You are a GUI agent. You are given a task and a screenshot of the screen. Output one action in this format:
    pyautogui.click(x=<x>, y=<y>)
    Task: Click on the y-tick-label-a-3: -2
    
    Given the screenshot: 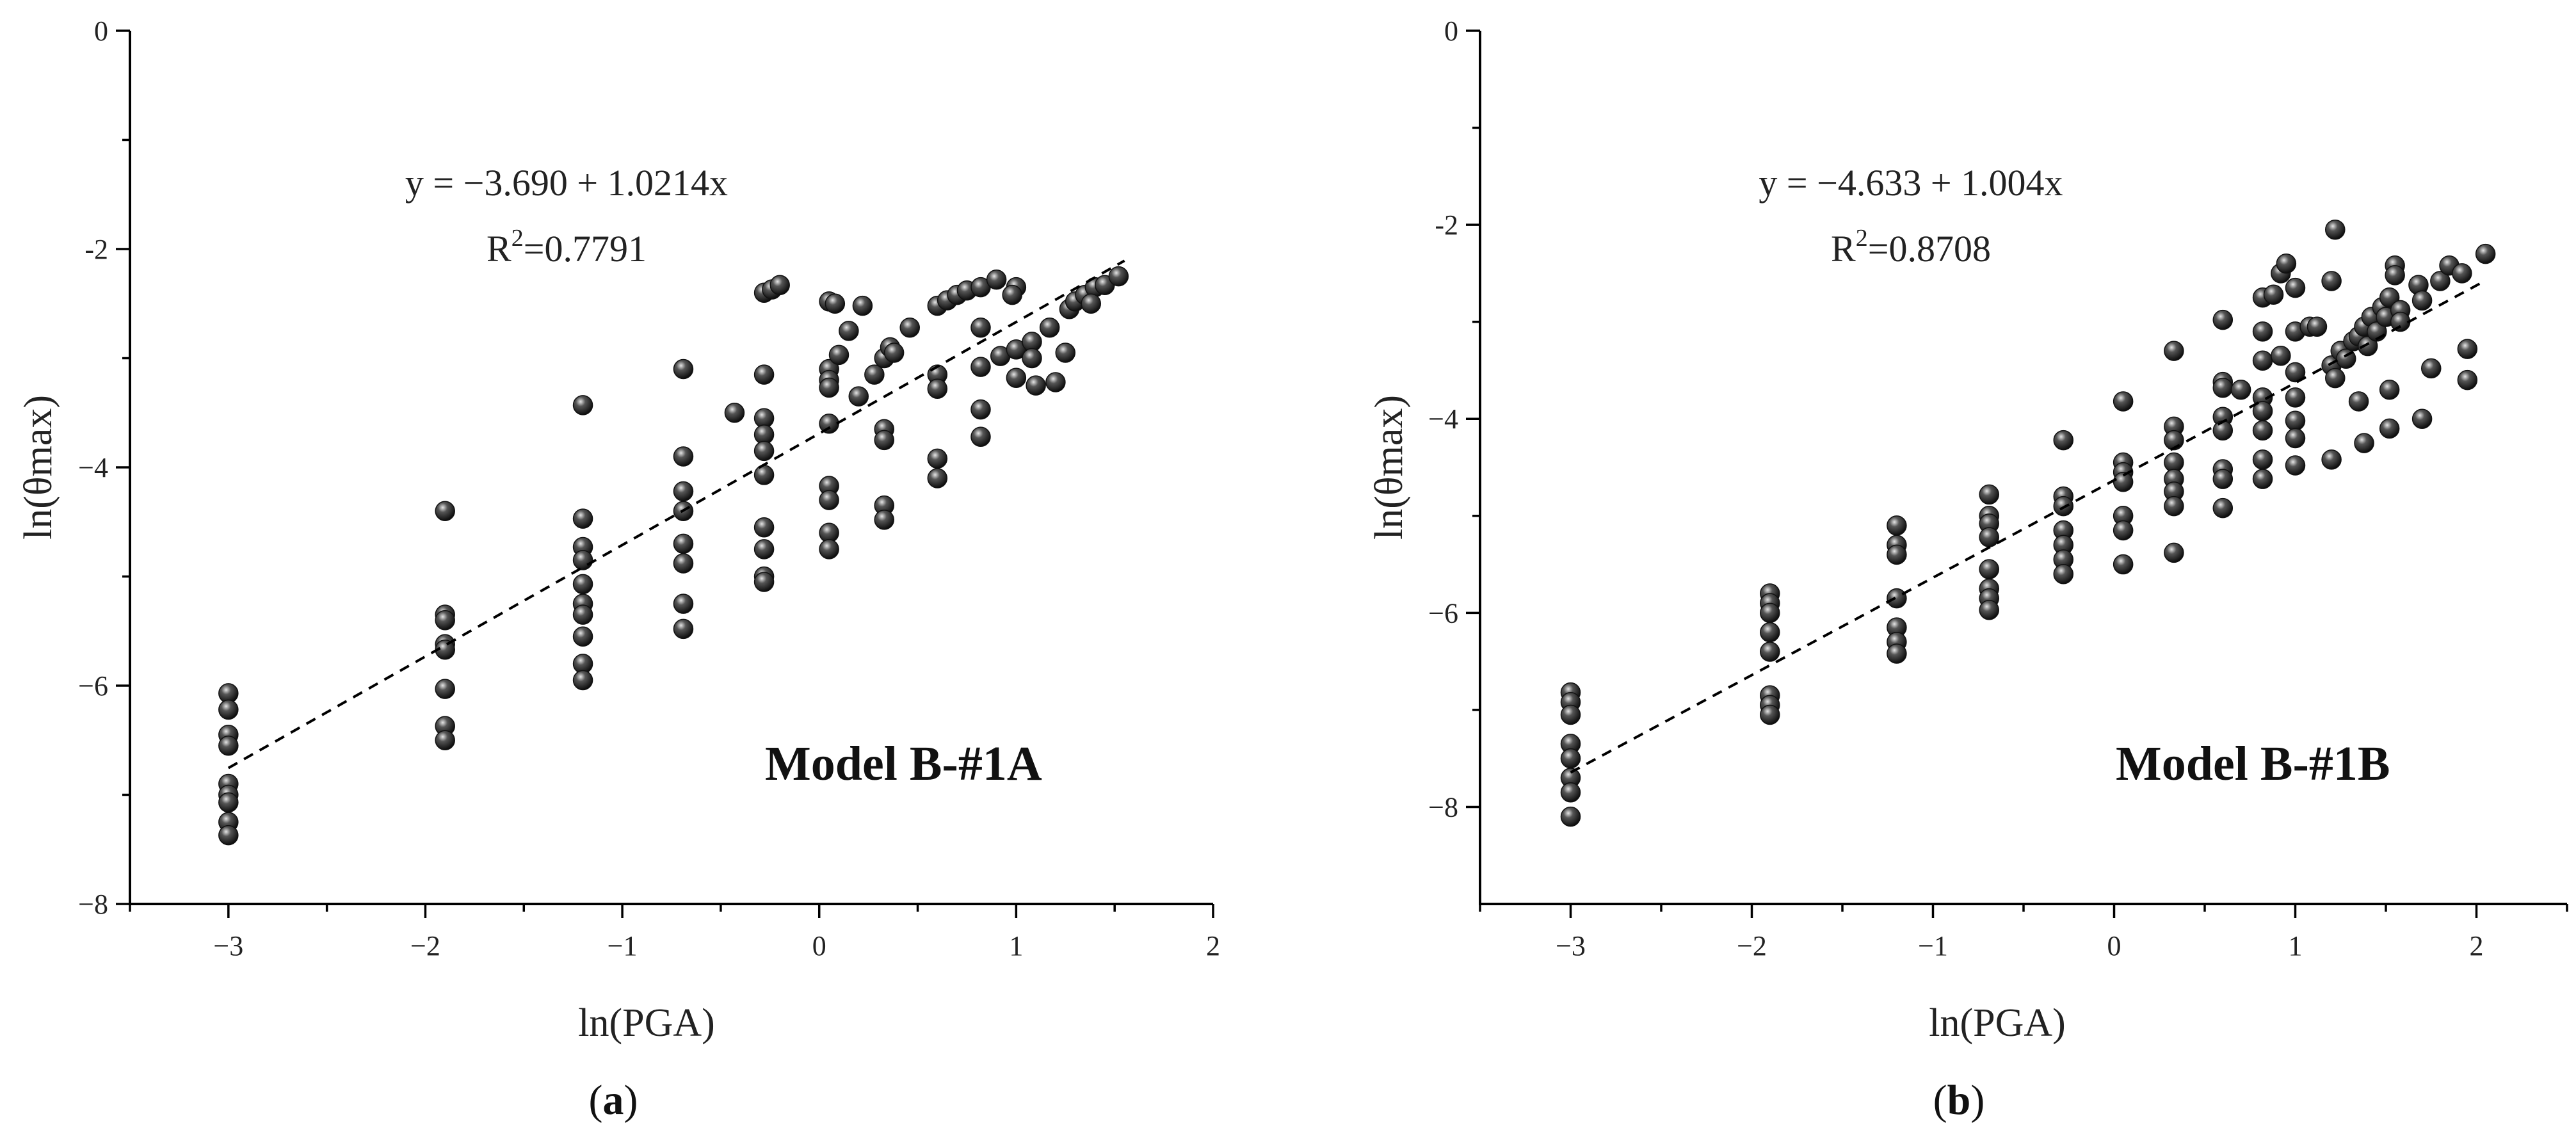 What is the action you would take?
    pyautogui.click(x=96, y=250)
    